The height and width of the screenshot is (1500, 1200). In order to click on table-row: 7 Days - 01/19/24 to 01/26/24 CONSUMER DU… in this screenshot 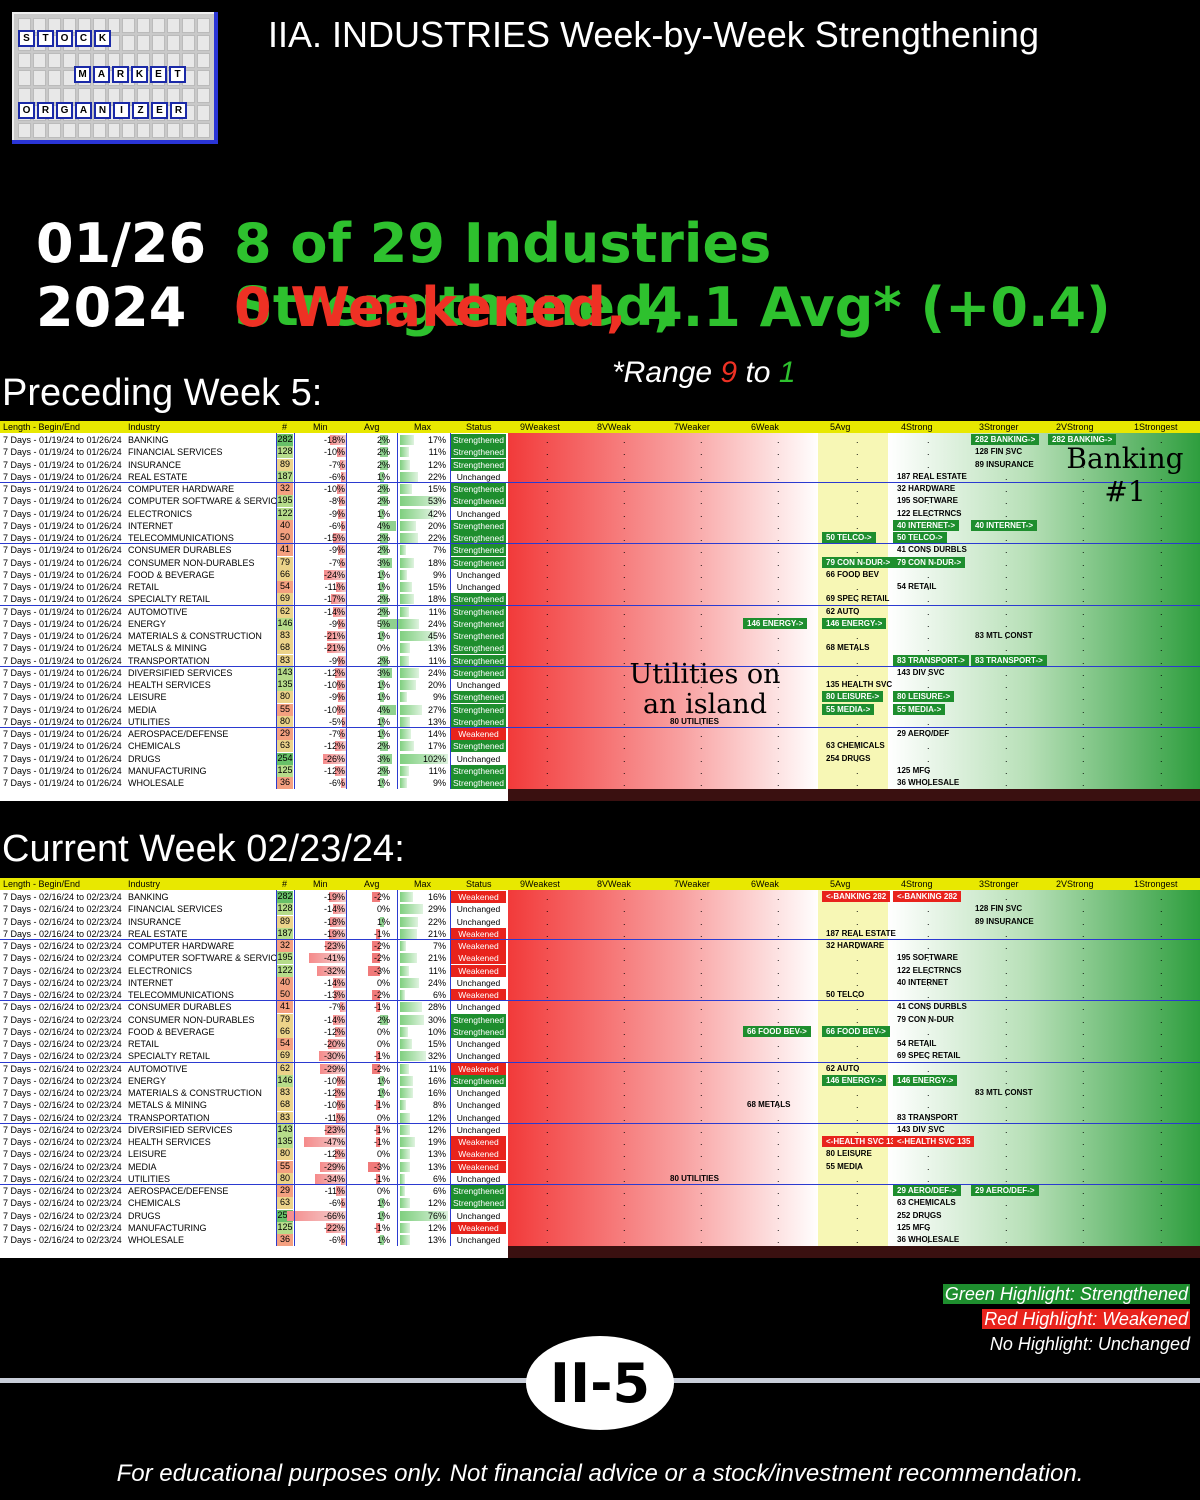, I will do `click(600, 550)`.